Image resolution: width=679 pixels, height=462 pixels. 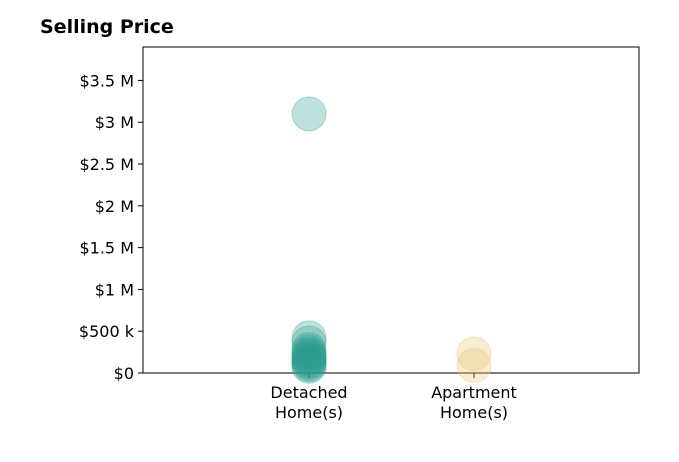 I want to click on x-tick-label: Apartment Home(s), so click(x=474, y=402).